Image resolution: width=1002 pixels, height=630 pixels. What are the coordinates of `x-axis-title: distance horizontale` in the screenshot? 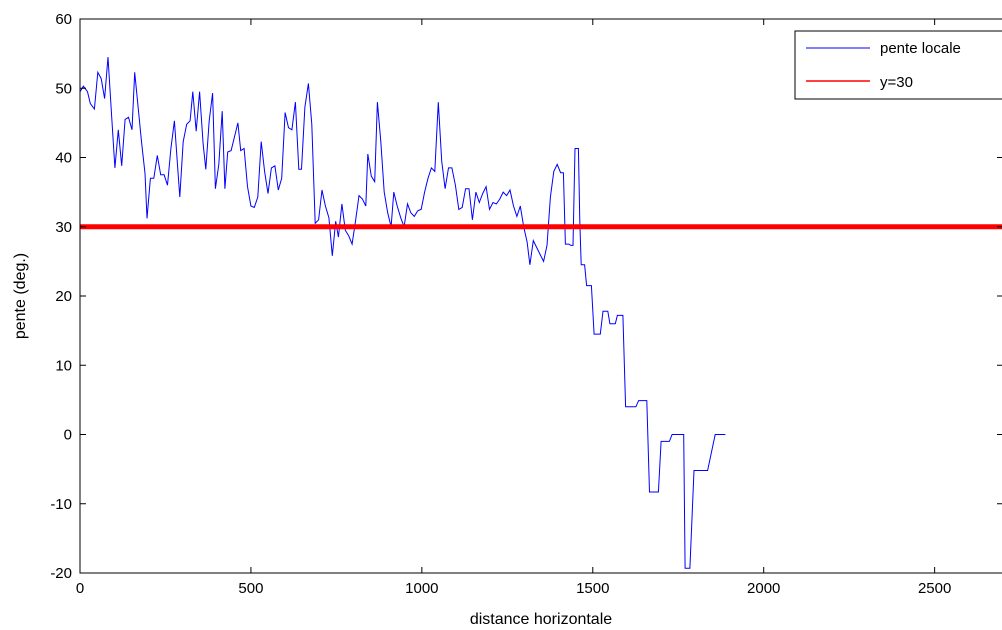 It's located at (541, 619).